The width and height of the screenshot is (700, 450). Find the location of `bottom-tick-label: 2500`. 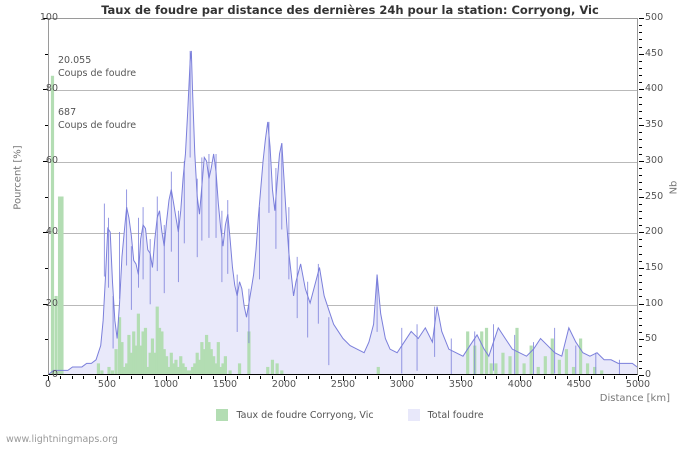

bottom-tick-label: 2500 is located at coordinates (343, 384).